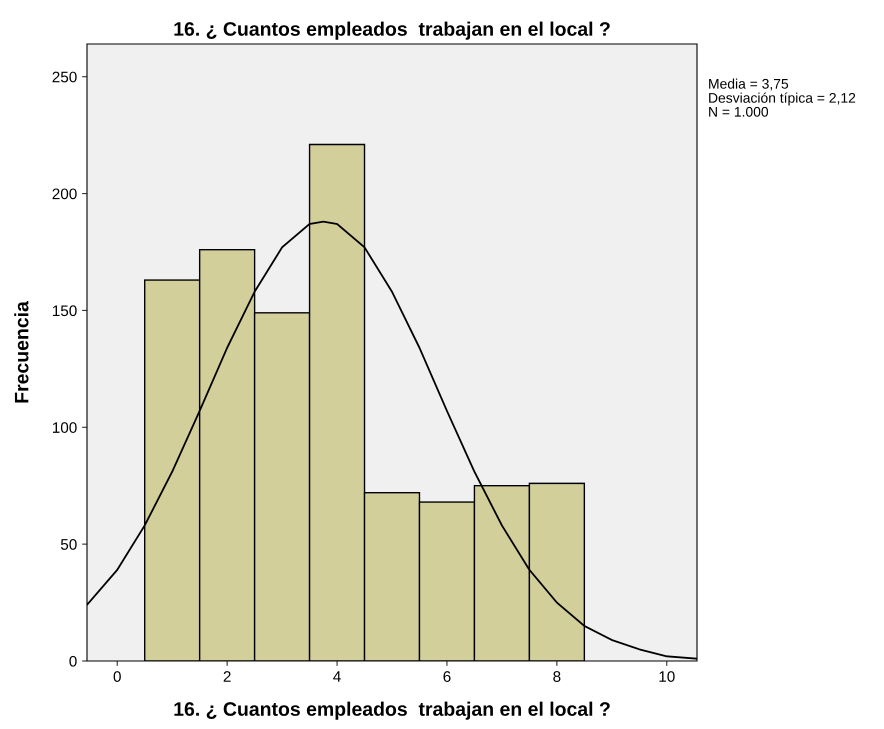 The width and height of the screenshot is (884, 729). I want to click on text: Desviación típica = 2,12, so click(782, 99).